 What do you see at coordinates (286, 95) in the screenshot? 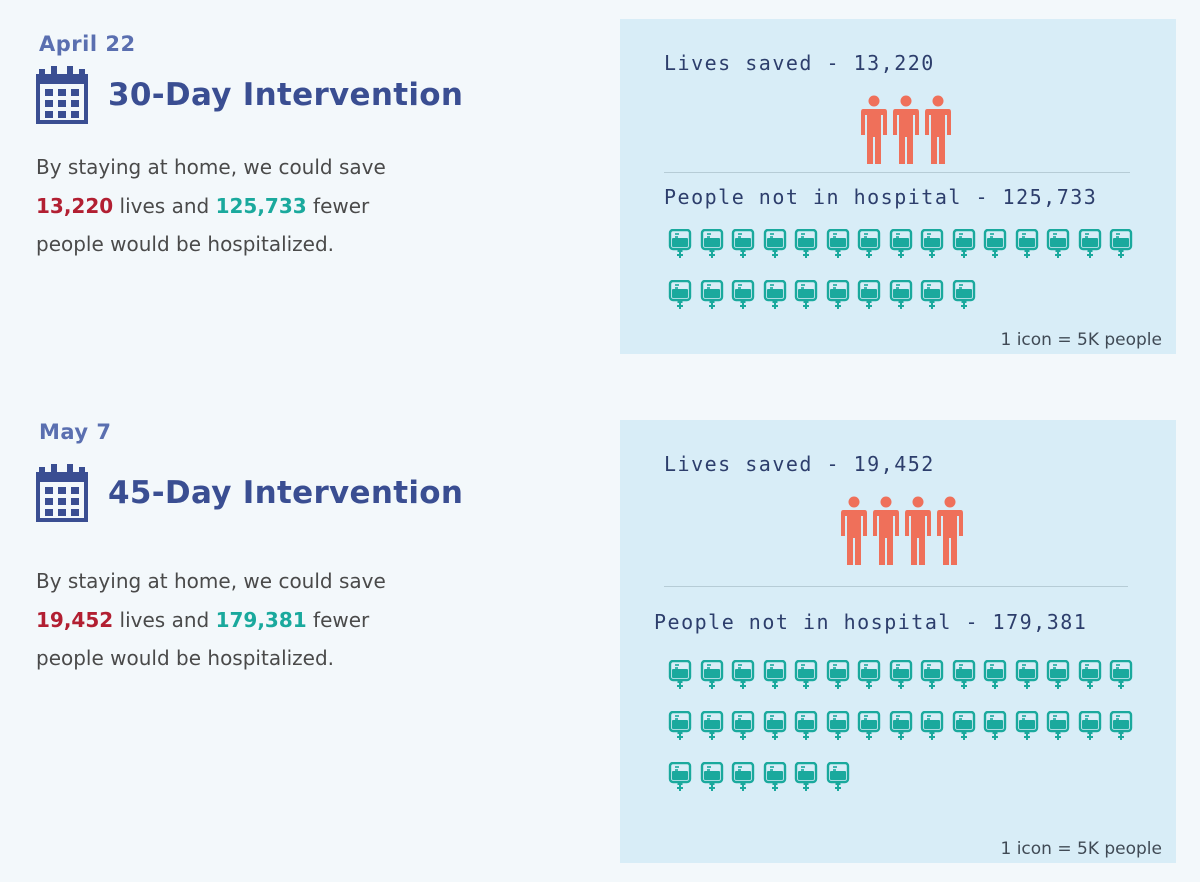
I see `section-title: 30-Day Intervention` at bounding box center [286, 95].